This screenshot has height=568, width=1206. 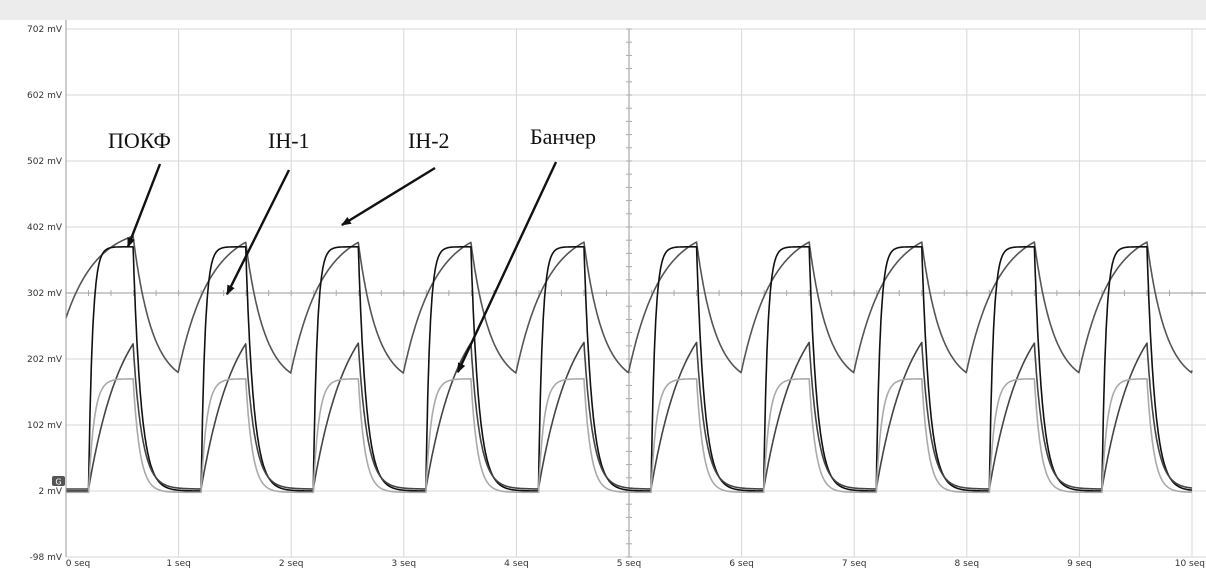 I want to click on x-tick-label: 5 seq, so click(x=629, y=563).